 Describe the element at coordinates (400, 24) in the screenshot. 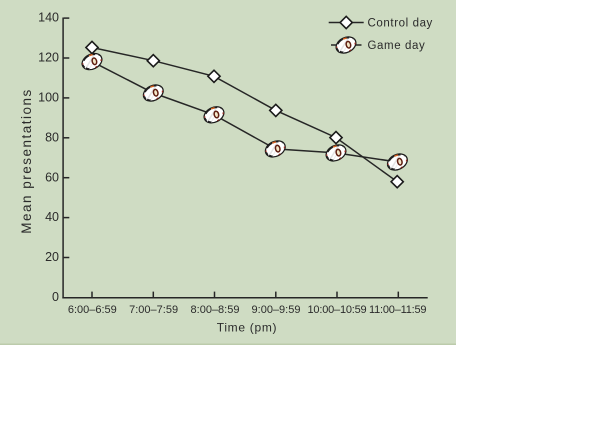

I see `svg-text: Control day` at that location.